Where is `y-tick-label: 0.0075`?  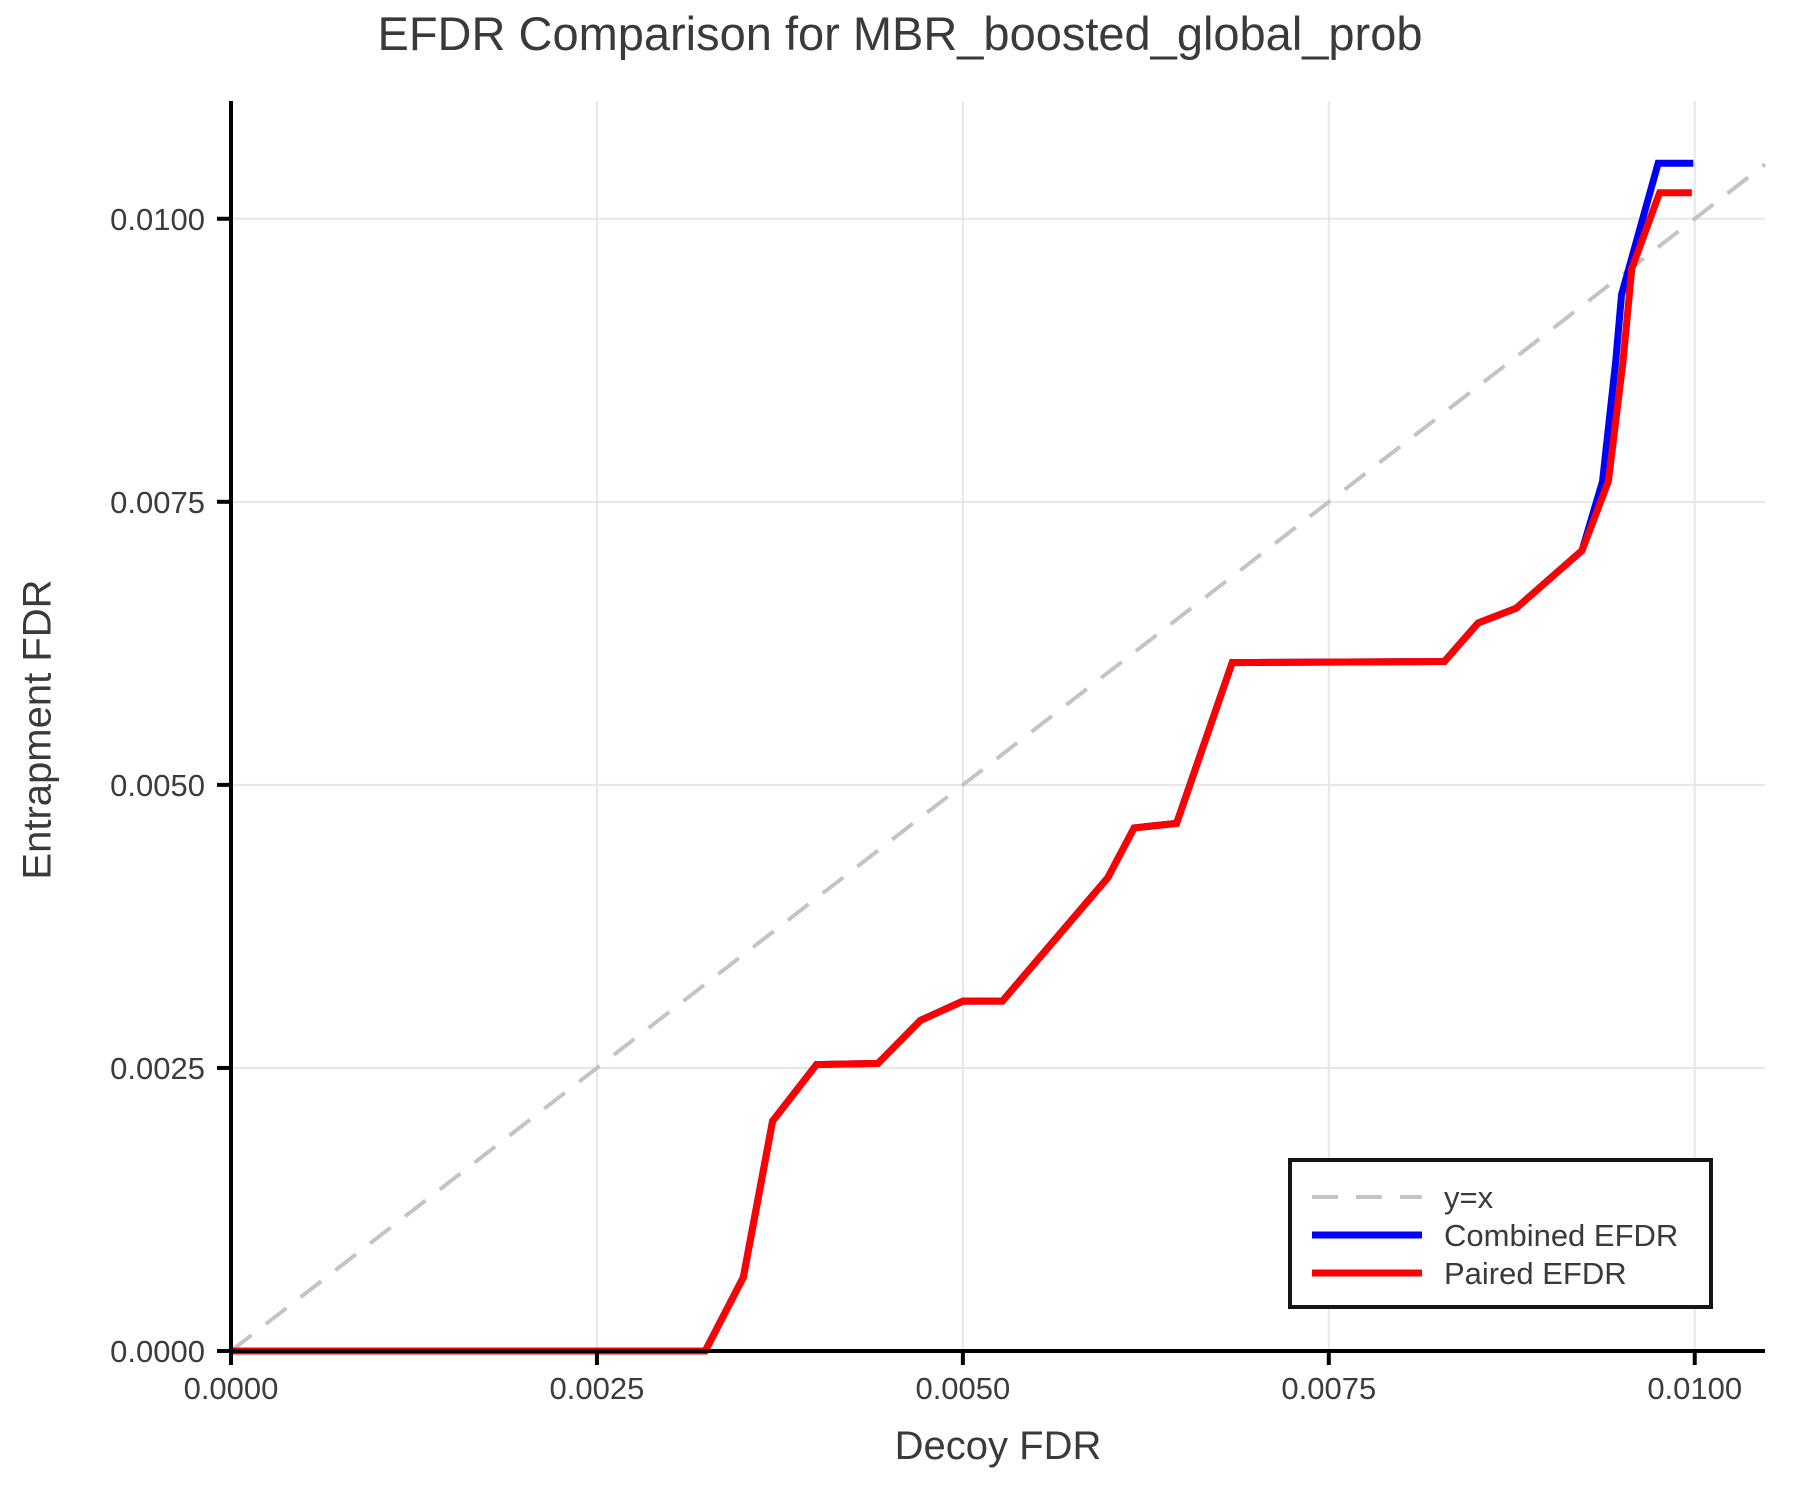 y-tick-label: 0.0075 is located at coordinates (157, 502).